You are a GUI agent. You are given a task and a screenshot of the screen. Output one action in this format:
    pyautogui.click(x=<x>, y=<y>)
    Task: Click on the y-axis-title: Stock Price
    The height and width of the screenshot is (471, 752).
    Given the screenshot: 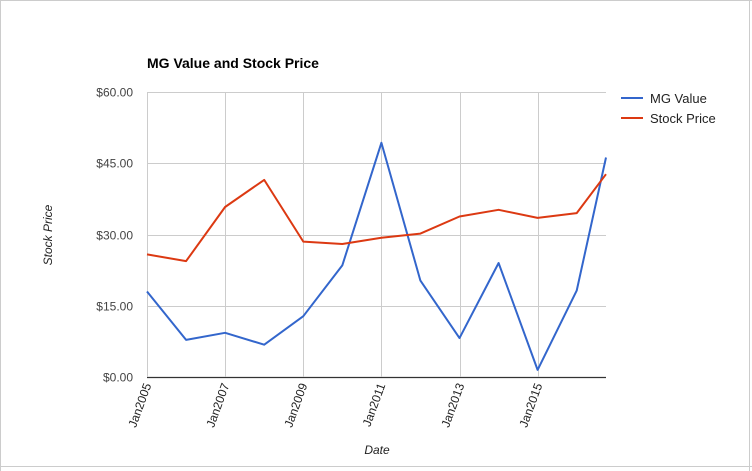 What is the action you would take?
    pyautogui.click(x=48, y=234)
    